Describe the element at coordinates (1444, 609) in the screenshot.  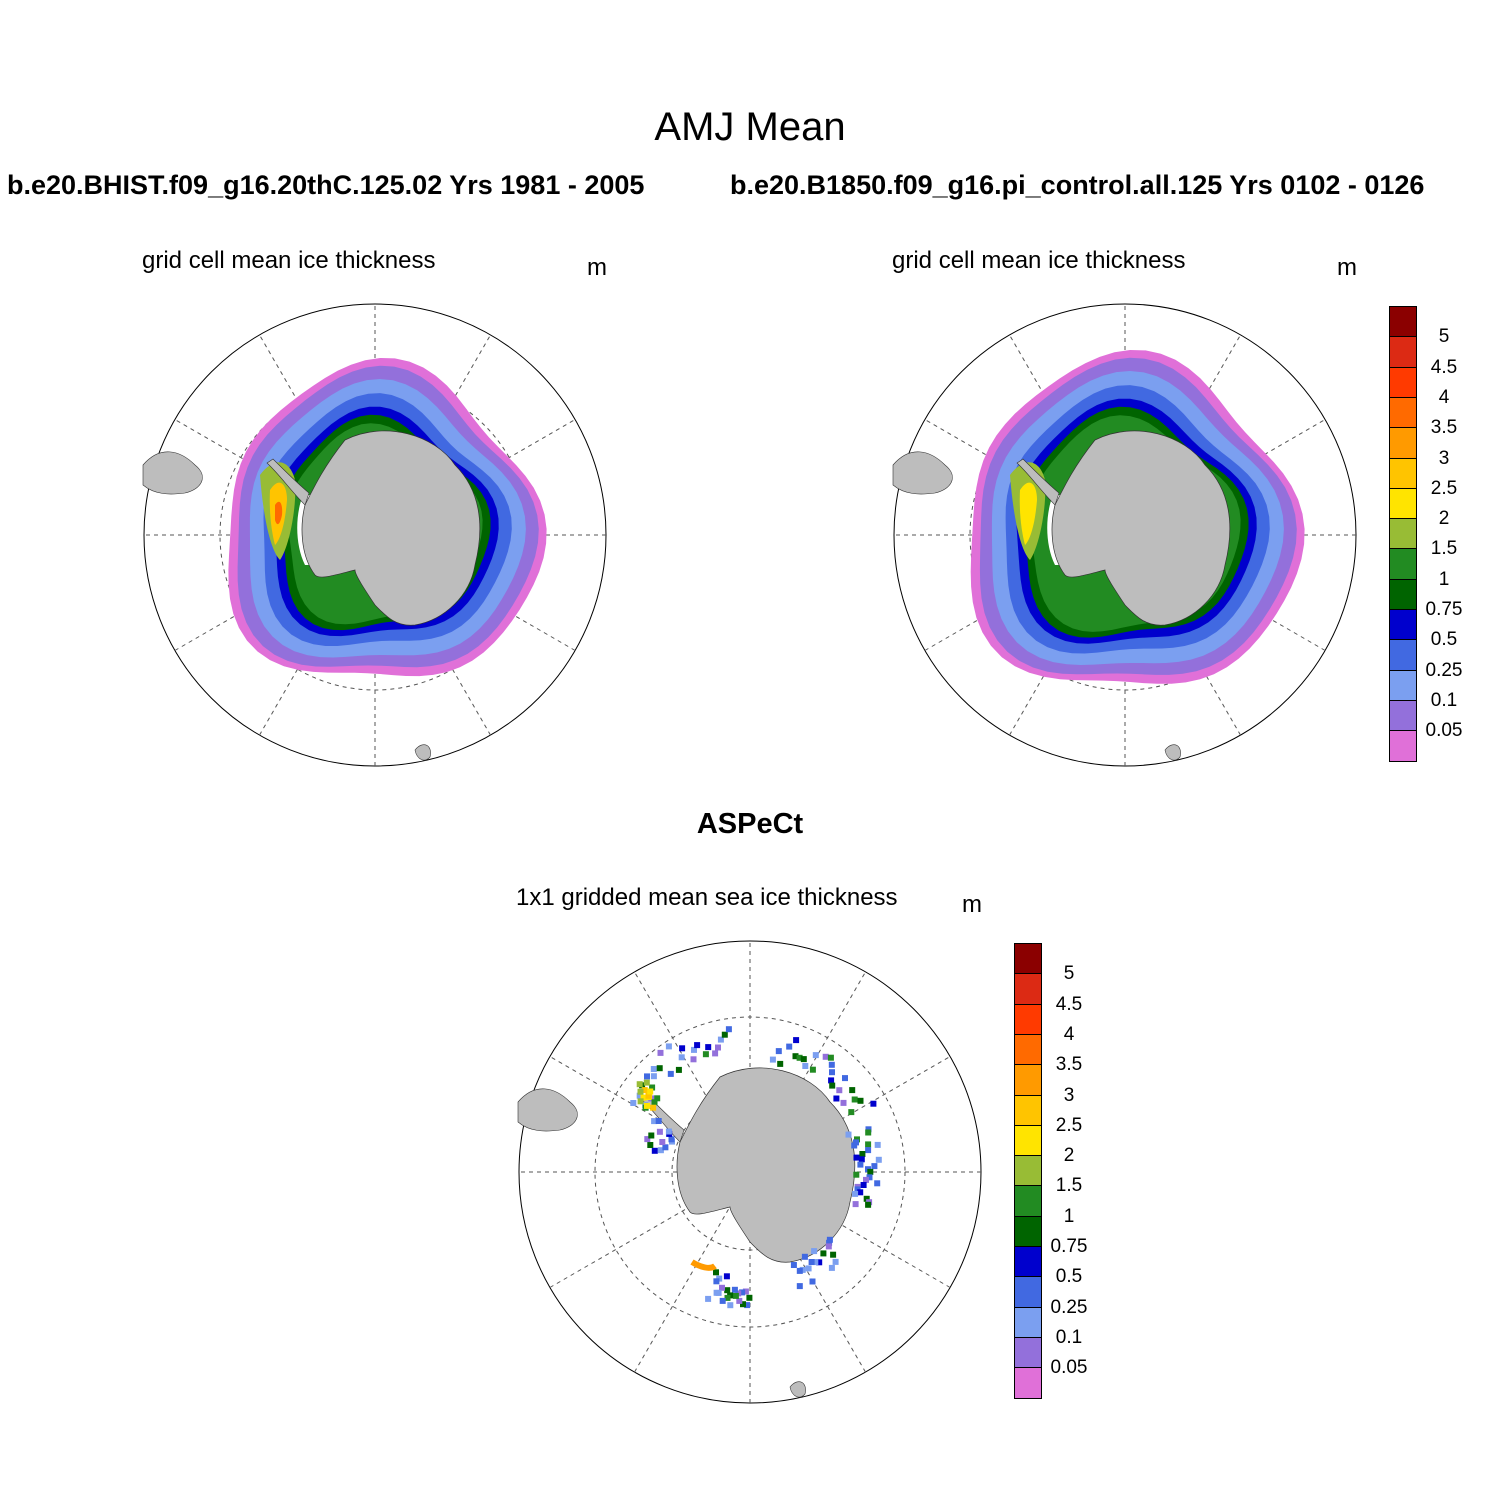
I see `colorbar-label: 0.75` at that location.